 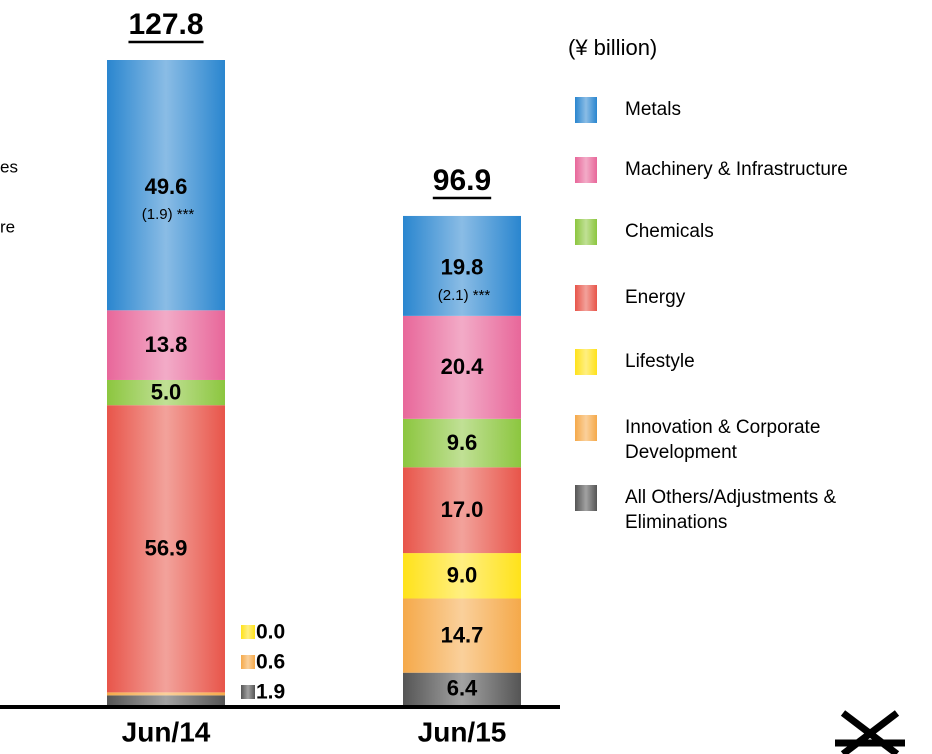 What do you see at coordinates (270, 662) in the screenshot?
I see `segment-label: 0.6` at bounding box center [270, 662].